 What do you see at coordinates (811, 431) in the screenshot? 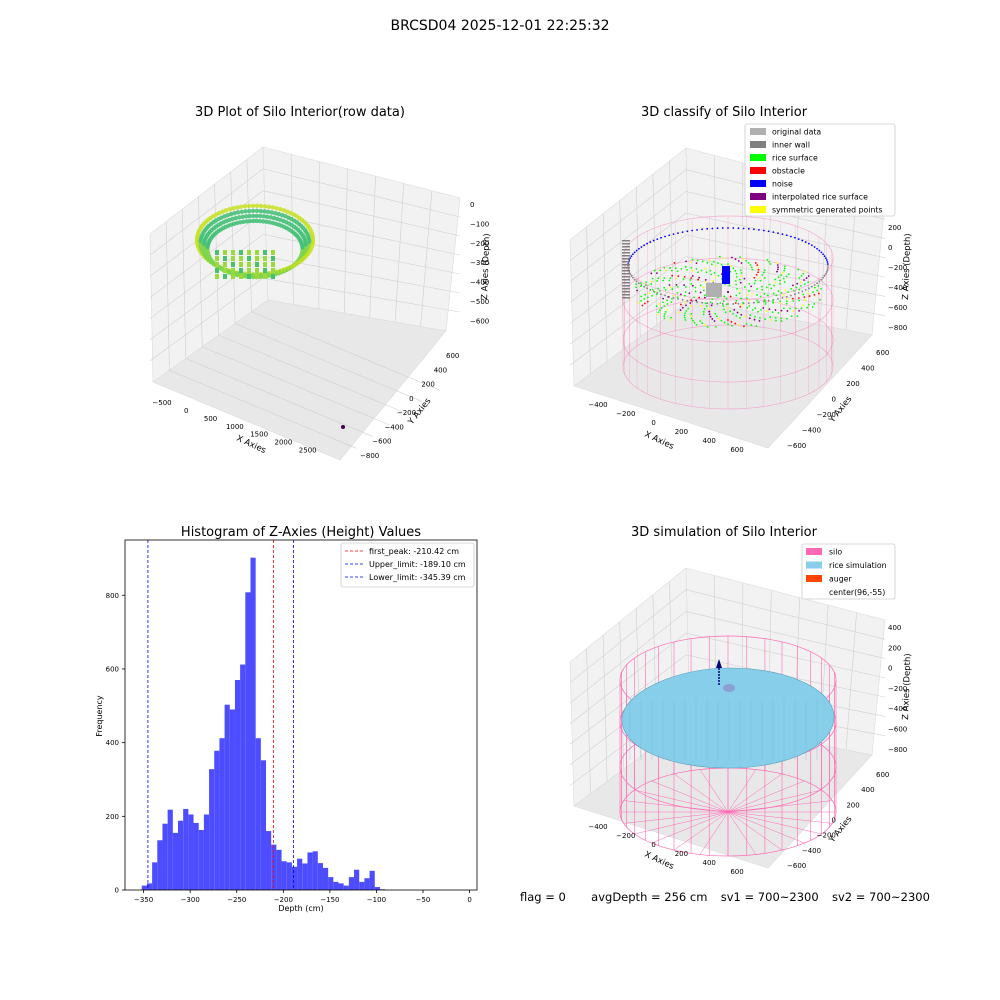
I see `tick-label: −400` at bounding box center [811, 431].